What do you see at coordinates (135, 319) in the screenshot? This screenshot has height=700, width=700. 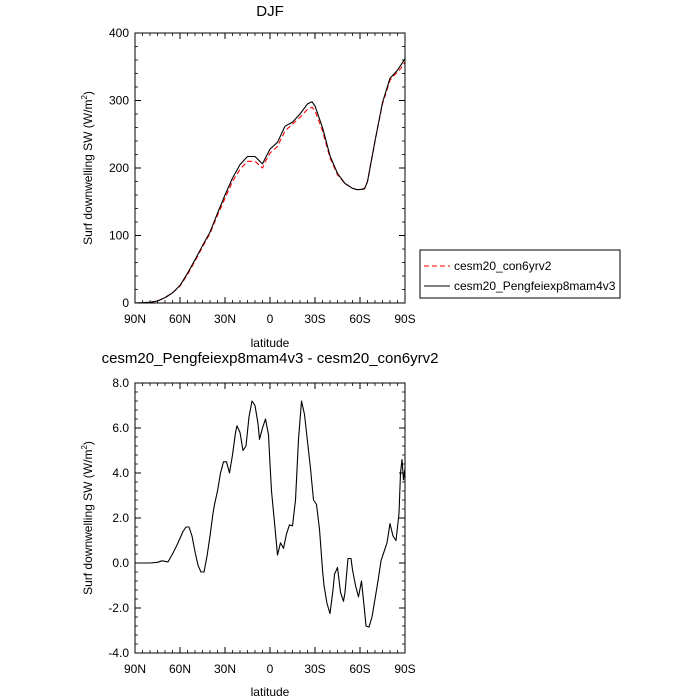 I see `top-x-tick-label: 90N` at bounding box center [135, 319].